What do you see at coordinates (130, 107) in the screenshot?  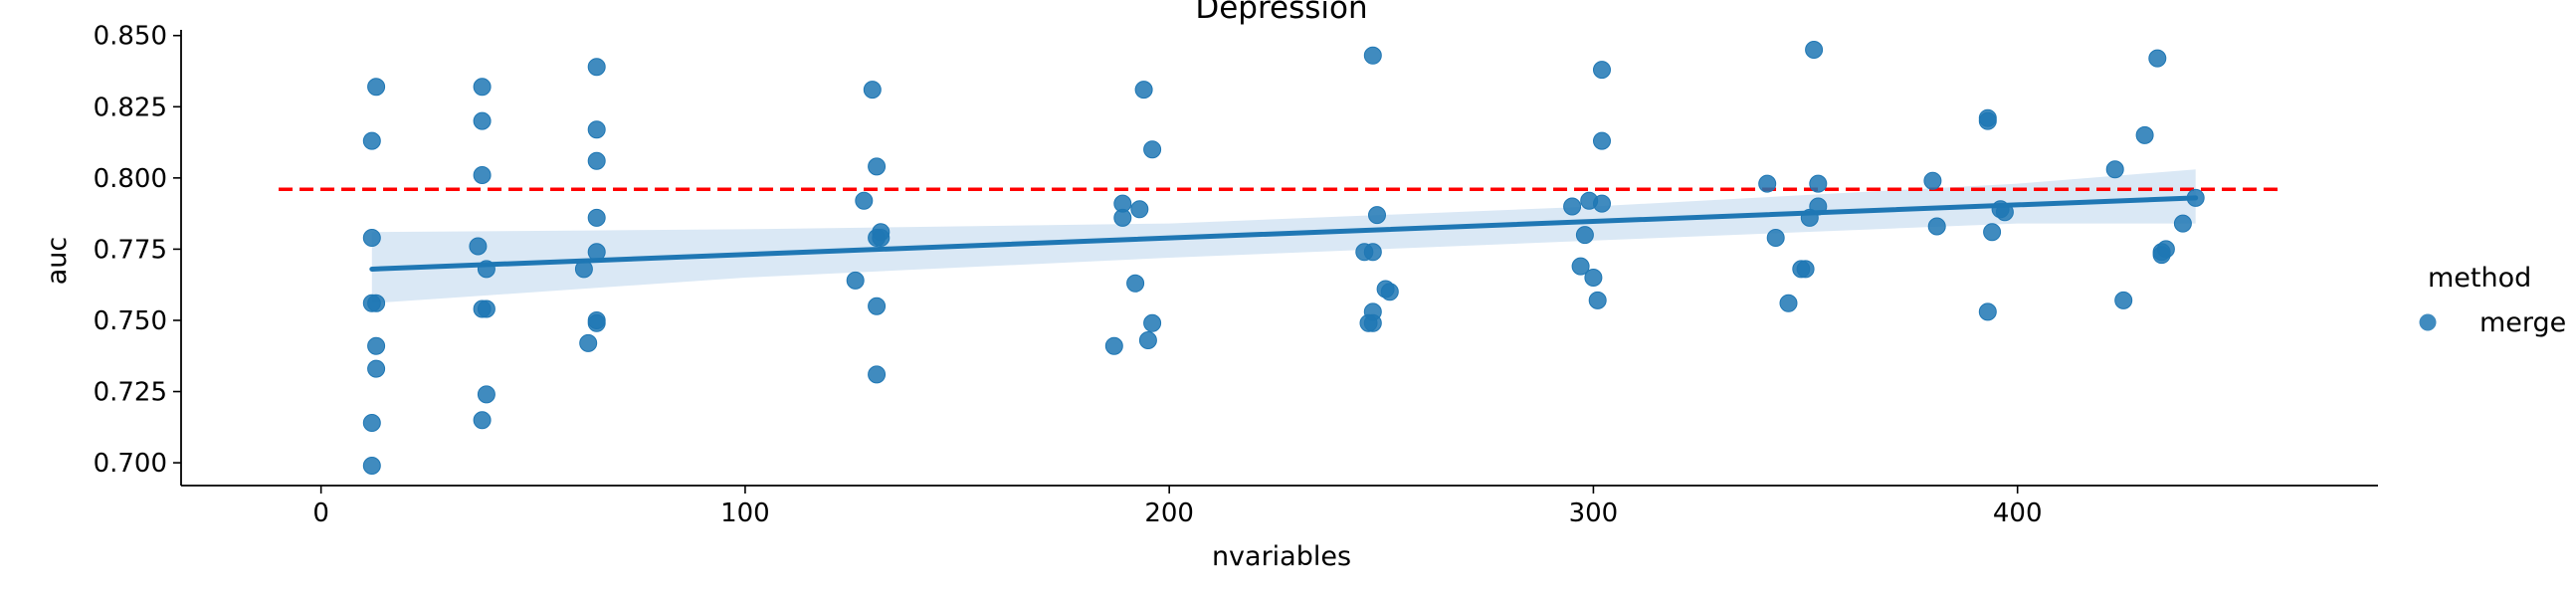 I see `y-tick-label: 0.825` at bounding box center [130, 107].